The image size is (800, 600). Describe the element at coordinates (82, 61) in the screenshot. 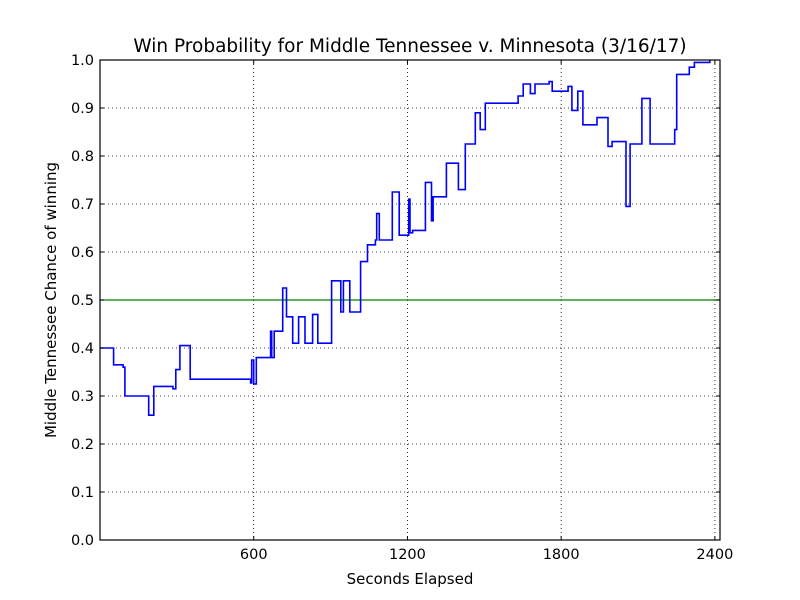

I see `y-tick-label: 1.0` at that location.